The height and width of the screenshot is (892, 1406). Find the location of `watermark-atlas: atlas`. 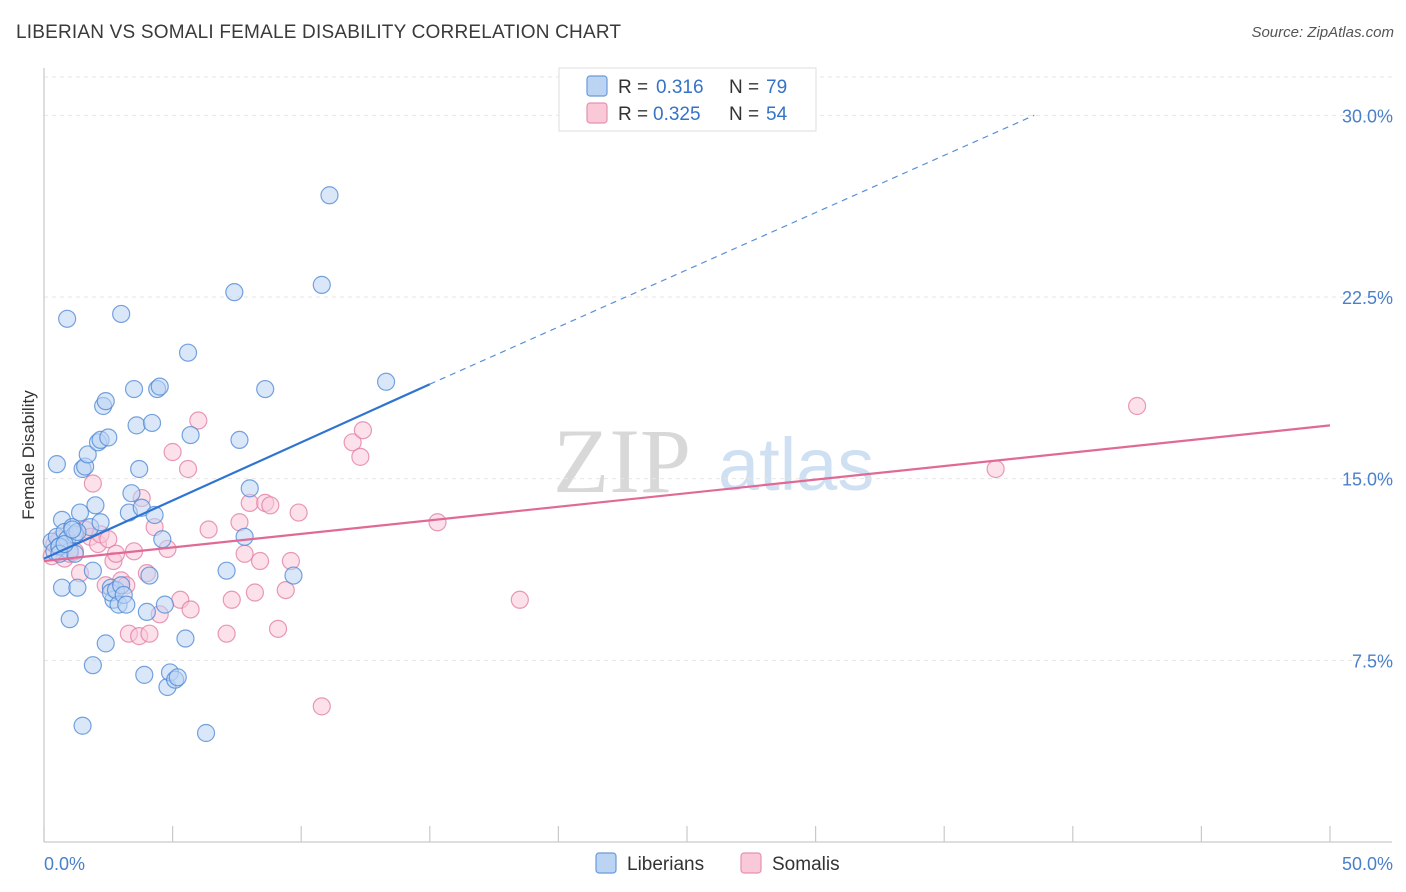

watermark-atlas: atlas is located at coordinates (796, 464).